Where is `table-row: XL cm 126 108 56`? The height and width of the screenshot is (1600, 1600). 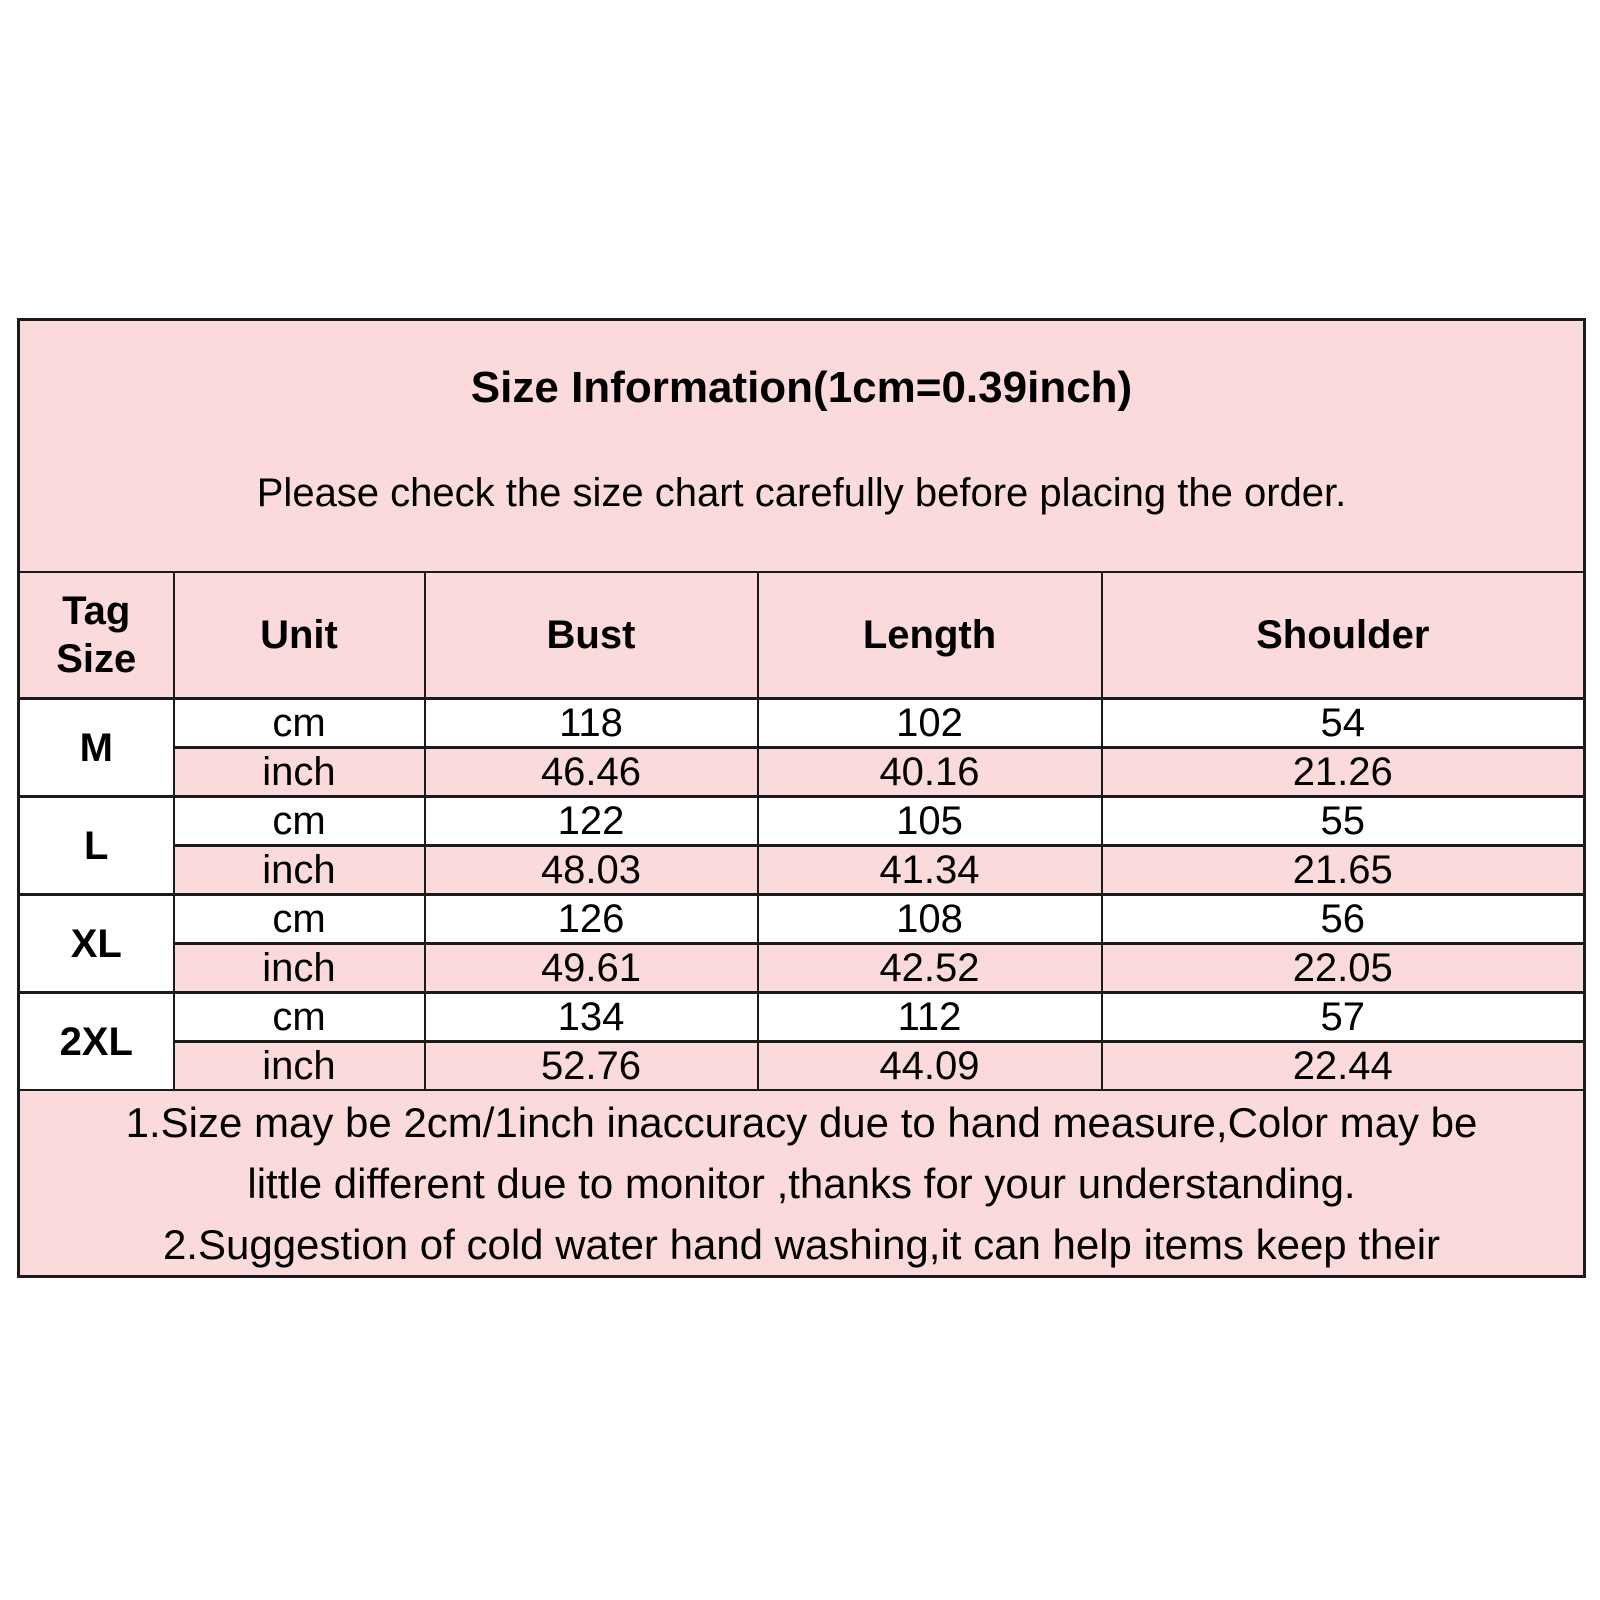 table-row: XL cm 126 108 56 is located at coordinates (801, 943).